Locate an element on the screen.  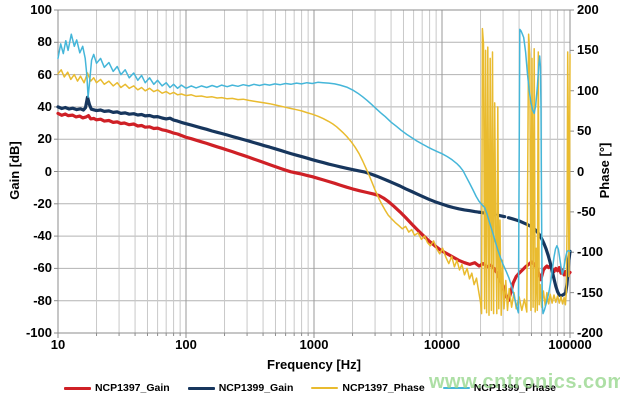
y-left-tick-label: -80 is located at coordinates (42, 300).